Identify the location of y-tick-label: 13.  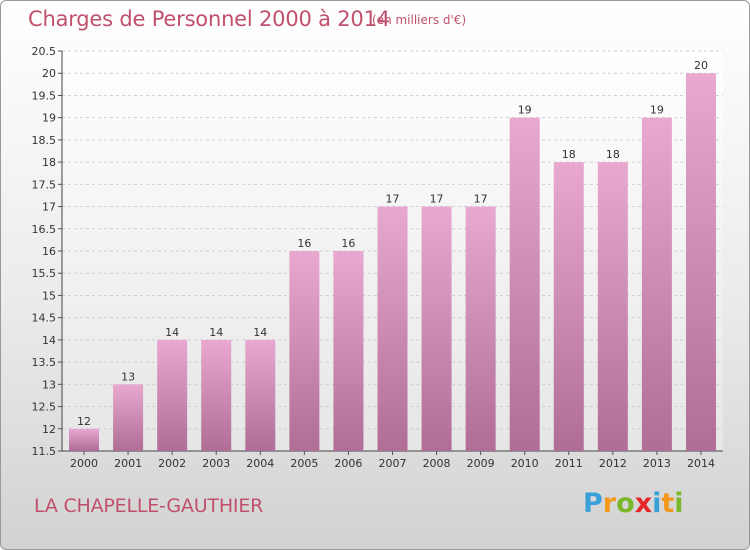
(49, 384).